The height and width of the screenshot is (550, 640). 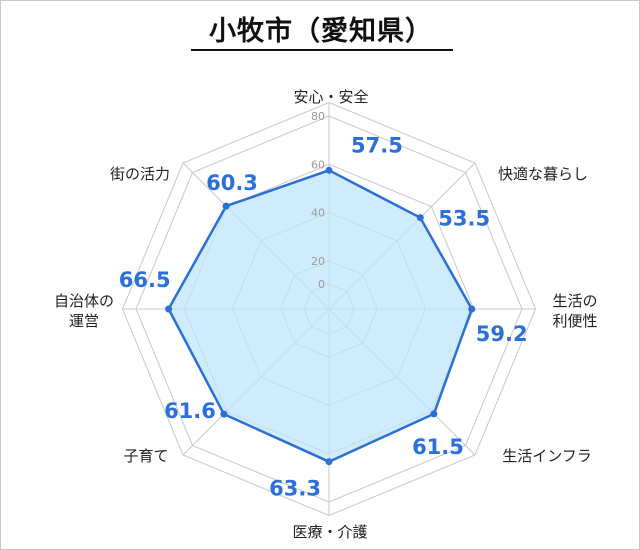 I want to click on category-label: 生活の, so click(x=574, y=301).